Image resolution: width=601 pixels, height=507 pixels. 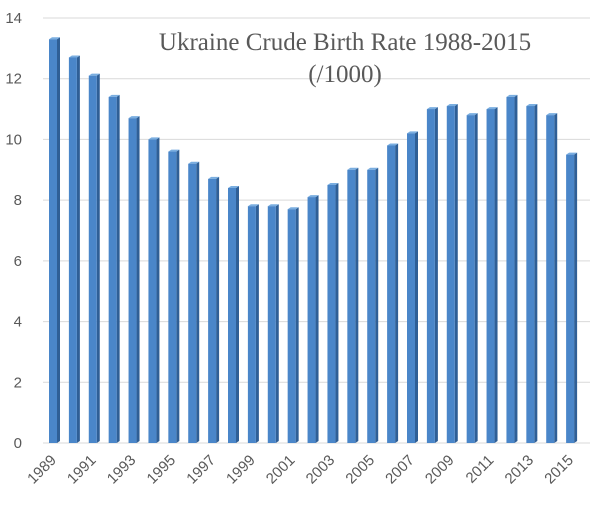 I want to click on x-tick-label: 2007, so click(x=400, y=470).